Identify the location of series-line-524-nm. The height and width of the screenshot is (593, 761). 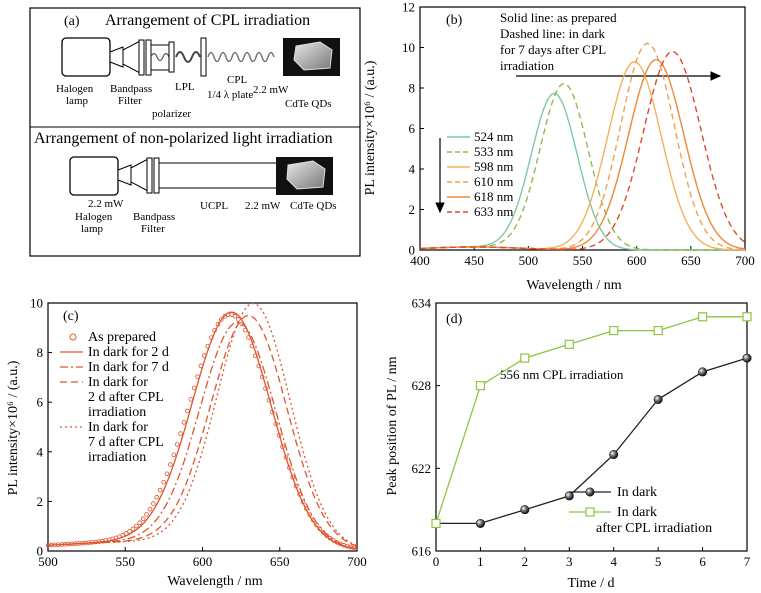
(582, 171).